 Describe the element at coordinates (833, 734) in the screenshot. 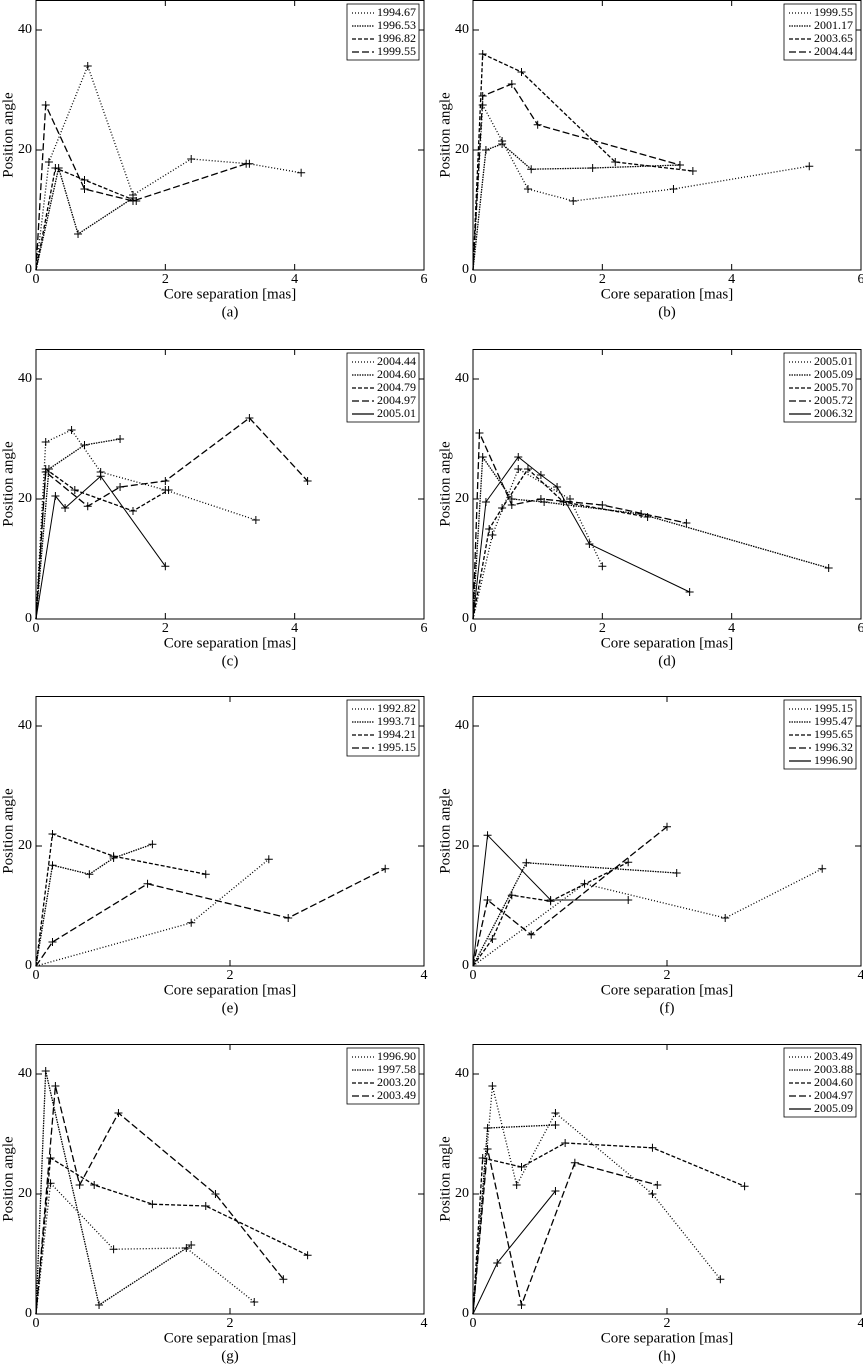

I see `legend-label: 1995.65` at that location.